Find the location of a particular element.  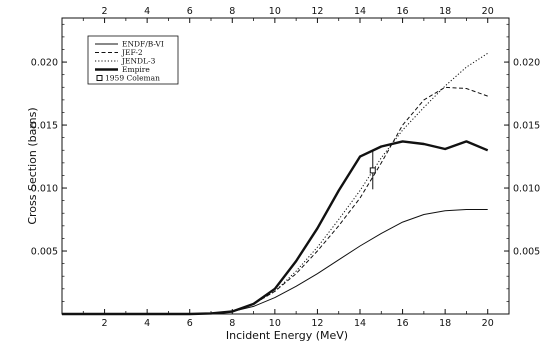

y-axis-left: 0.005 0.010 0.015 0.020 is located at coordinates (49, 162).